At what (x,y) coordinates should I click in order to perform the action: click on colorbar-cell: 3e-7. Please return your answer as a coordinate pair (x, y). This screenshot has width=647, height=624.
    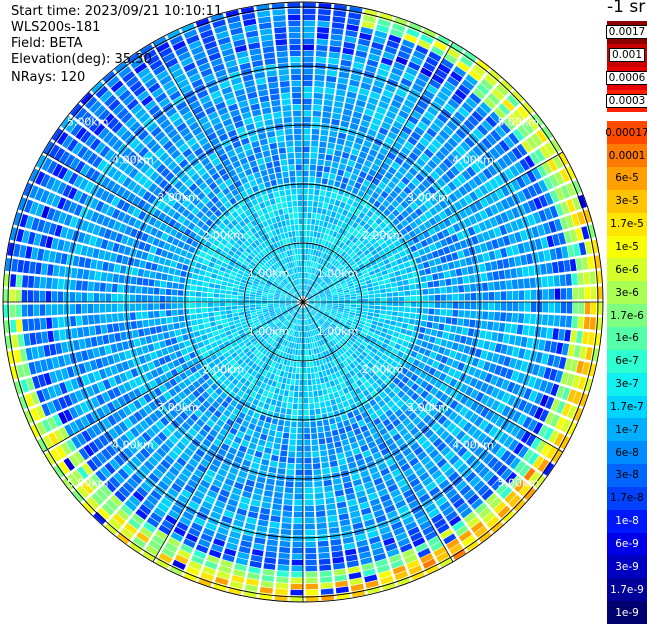
    Looking at the image, I should click on (627, 384).